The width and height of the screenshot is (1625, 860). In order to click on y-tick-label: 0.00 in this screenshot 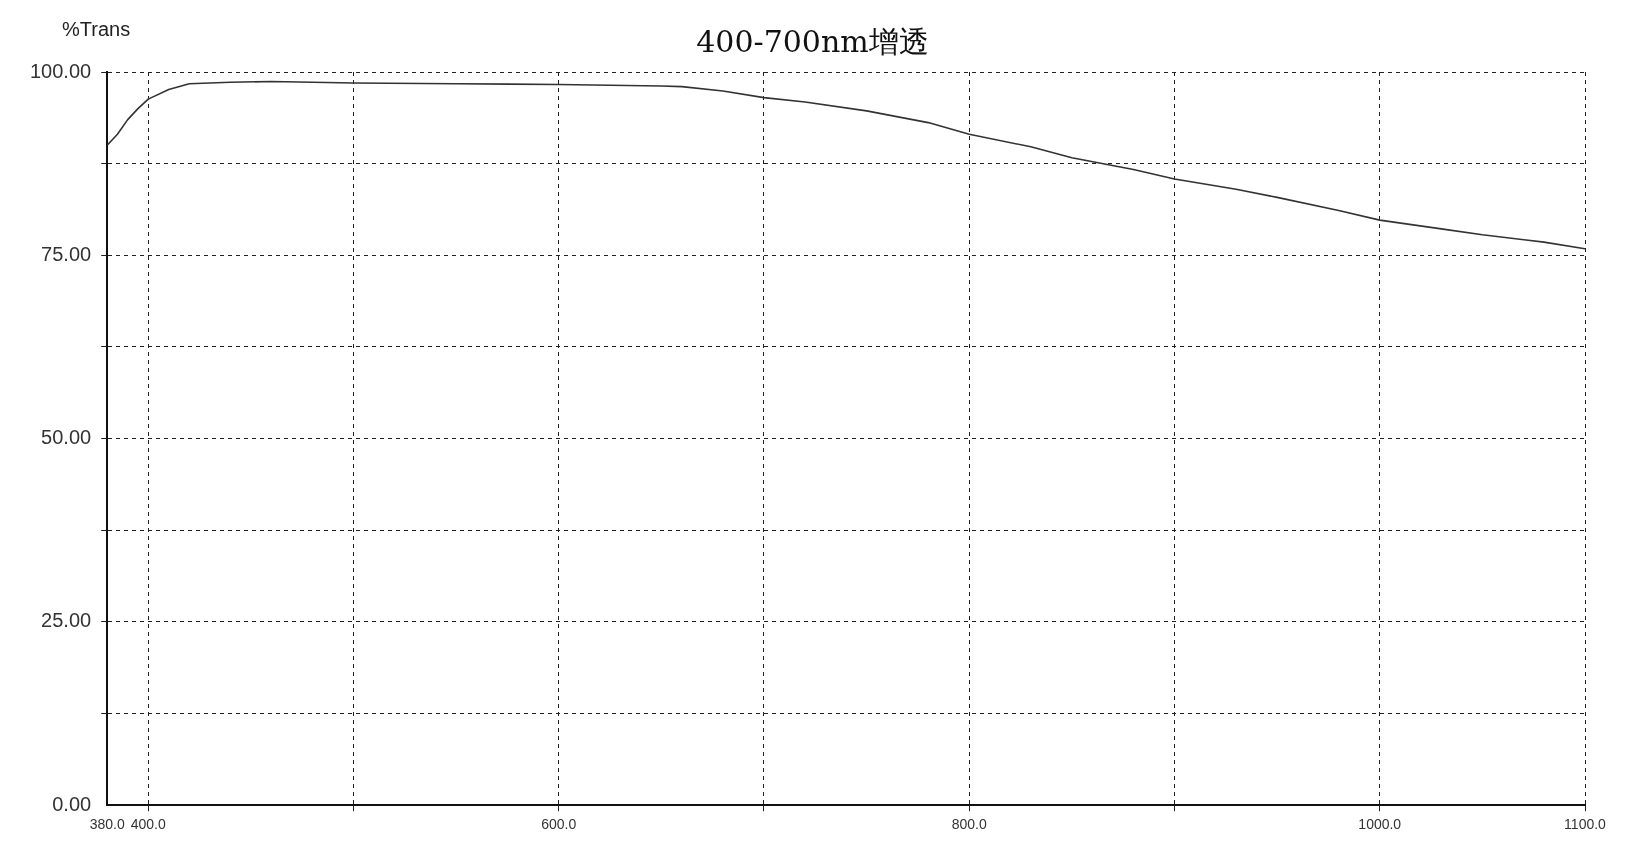, I will do `click(72, 803)`.